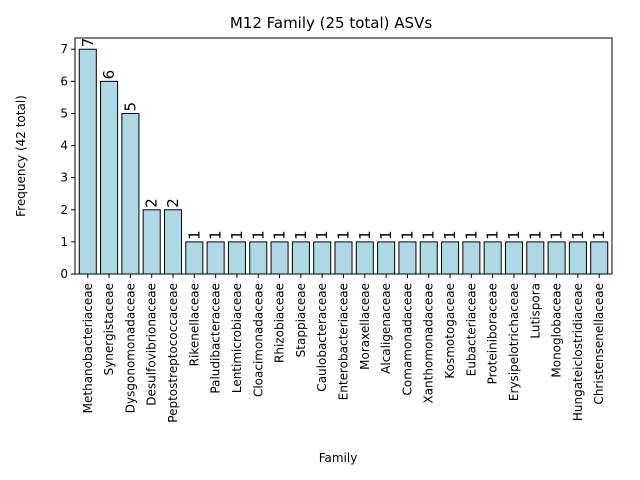 Image resolution: width=640 pixels, height=480 pixels. Describe the element at coordinates (322, 337) in the screenshot. I see `x-tick-label: Caulobacteraceae` at that location.